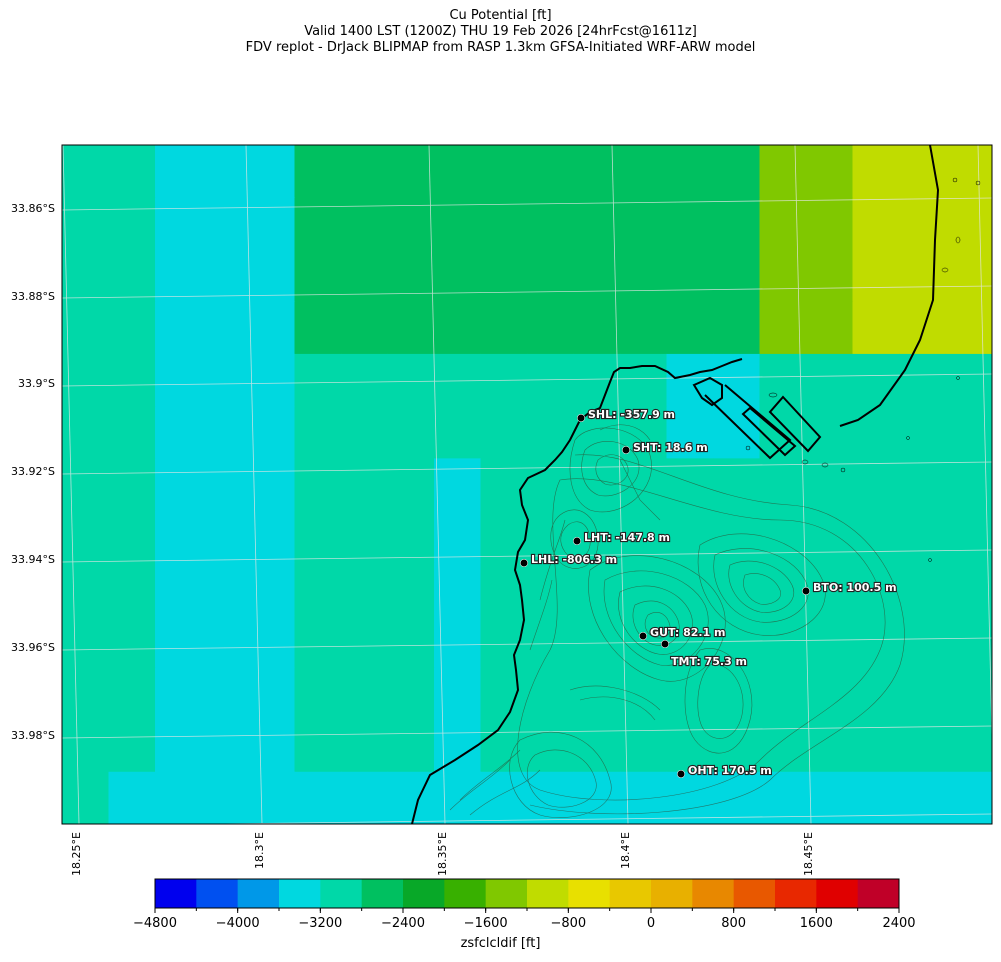 The height and width of the screenshot is (962, 1001). What do you see at coordinates (643, 636) in the screenshot?
I see `station-marker` at bounding box center [643, 636].